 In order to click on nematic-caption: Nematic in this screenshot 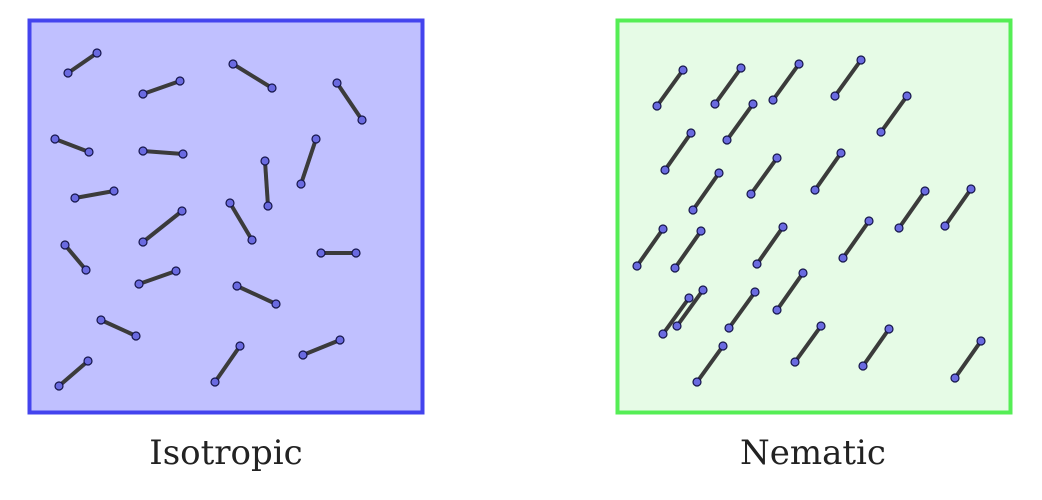, I will do `click(813, 453)`.